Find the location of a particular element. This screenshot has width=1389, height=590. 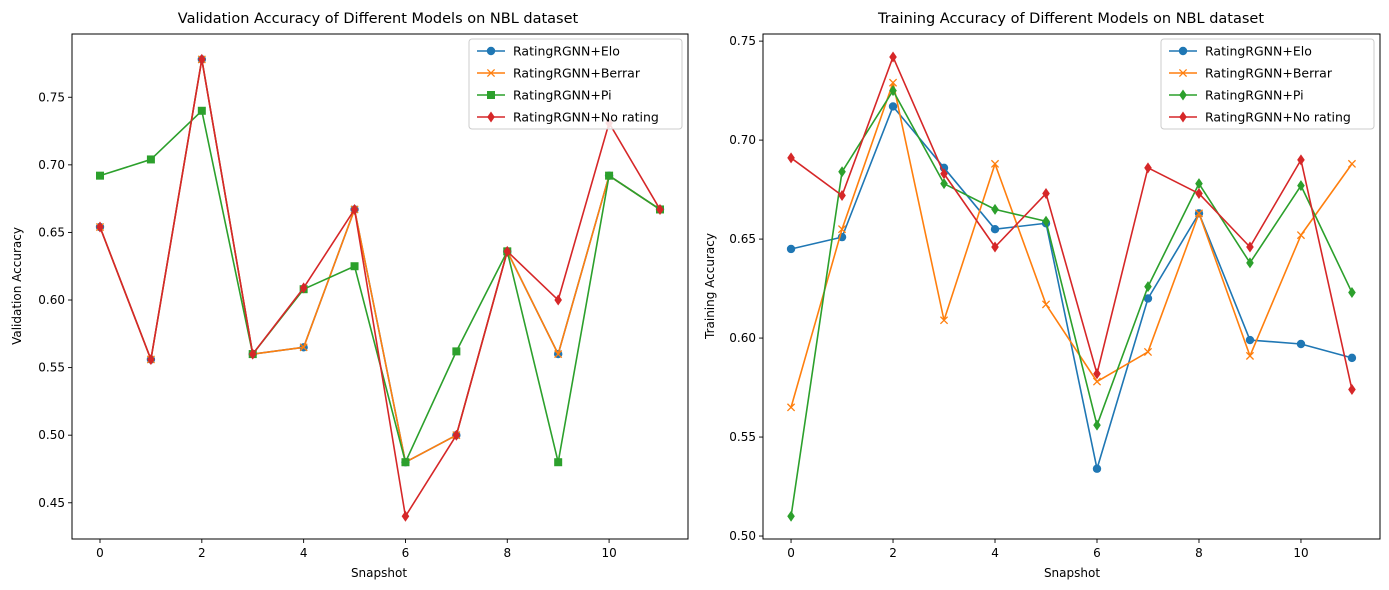

legend-label: RatingRGNN+Pi is located at coordinates (562, 95).